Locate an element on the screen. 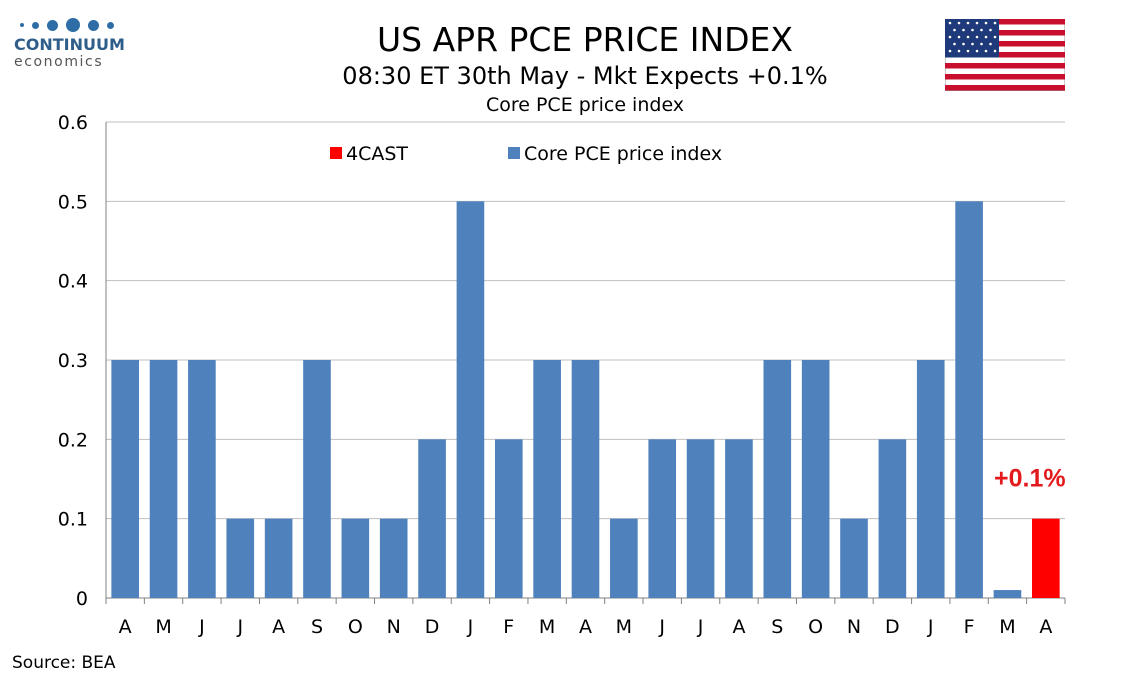  logo-dots is located at coordinates (82, 25).